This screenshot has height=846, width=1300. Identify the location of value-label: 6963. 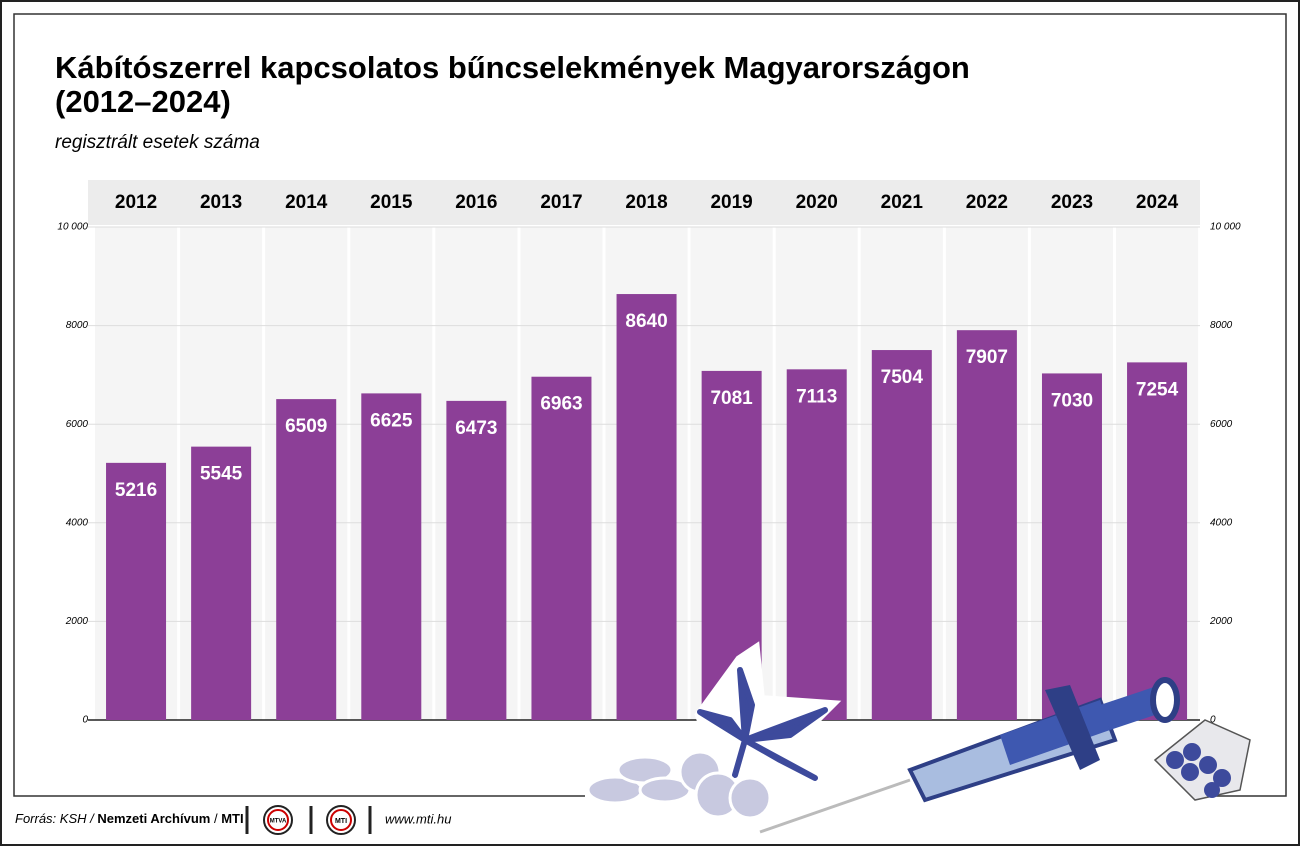
(561, 404).